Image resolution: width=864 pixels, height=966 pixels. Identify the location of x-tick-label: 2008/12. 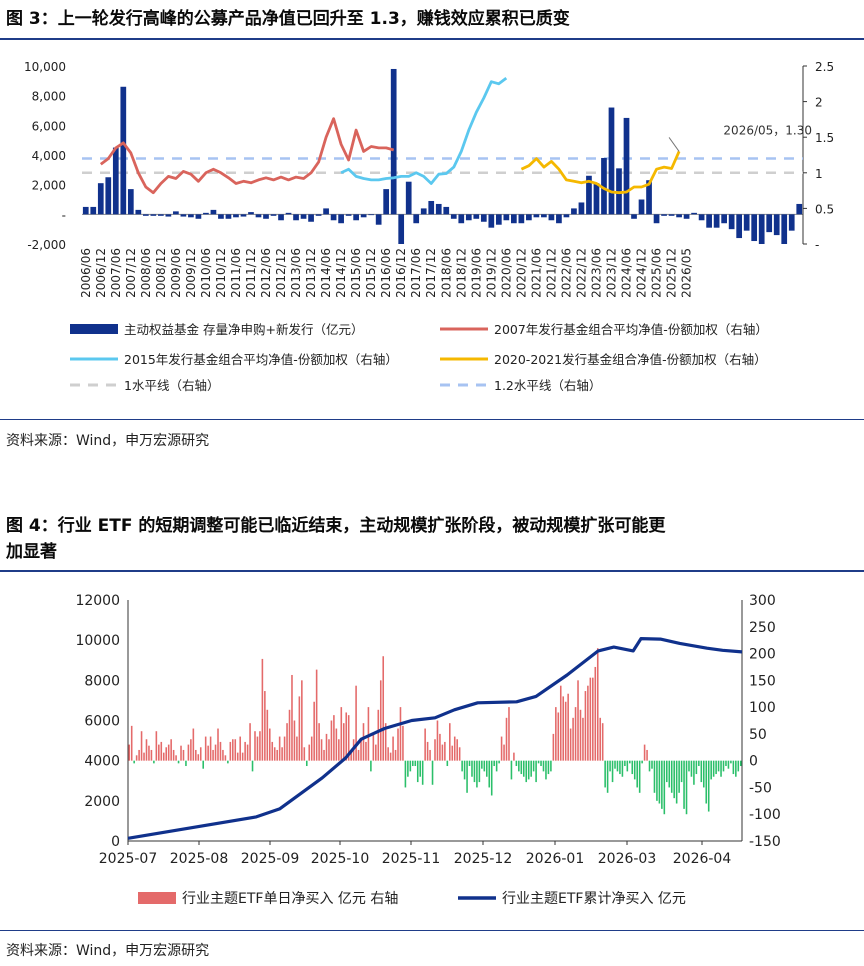
(161, 273).